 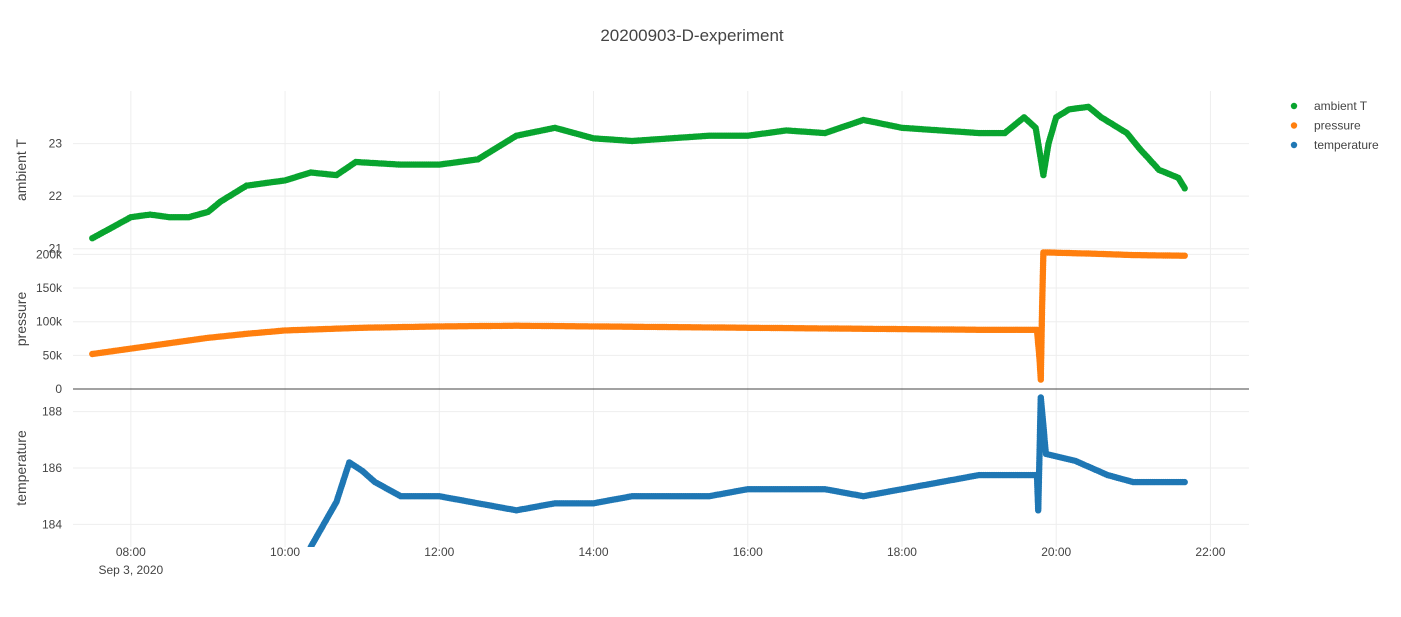 What do you see at coordinates (21, 170) in the screenshot?
I see `y-axis-label: ambient T` at bounding box center [21, 170].